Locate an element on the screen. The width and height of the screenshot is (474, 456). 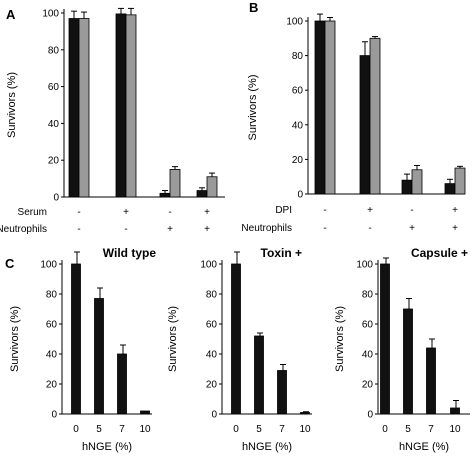
panel-letter: C is located at coordinates (10, 263).